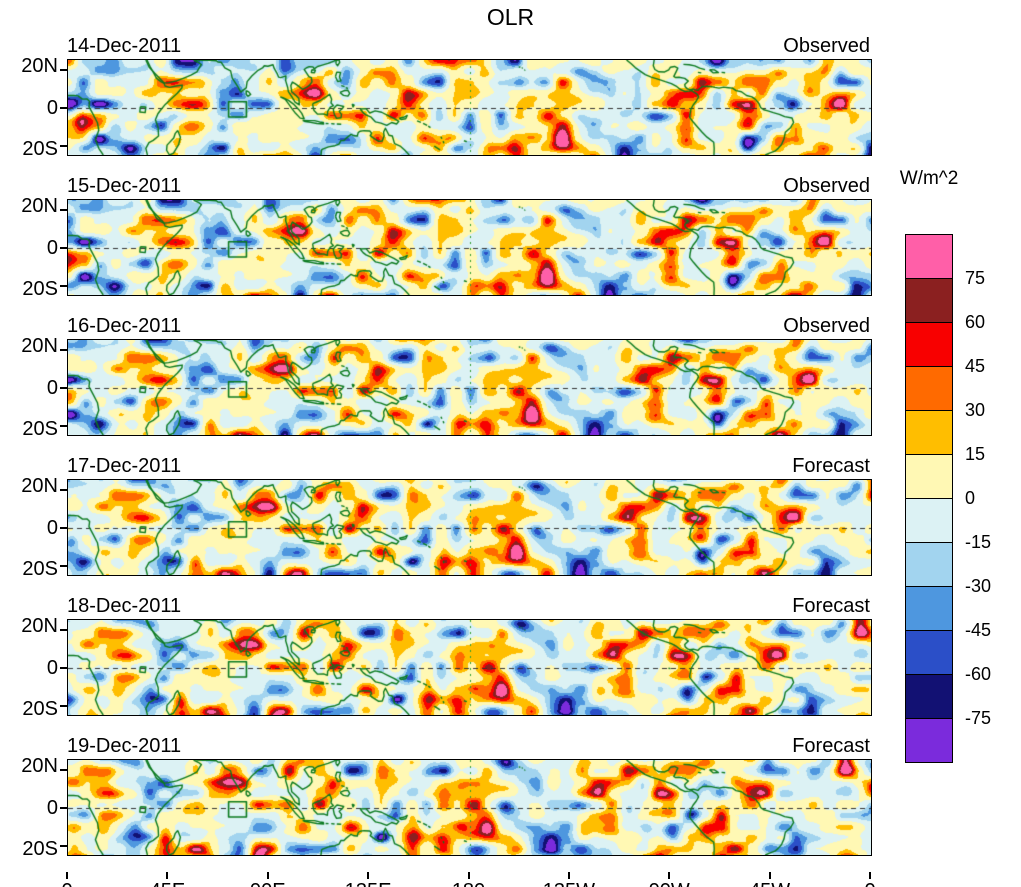 The image size is (1021, 887). What do you see at coordinates (124, 606) in the screenshot?
I see `panel-date: 18-Dec-2011` at bounding box center [124, 606].